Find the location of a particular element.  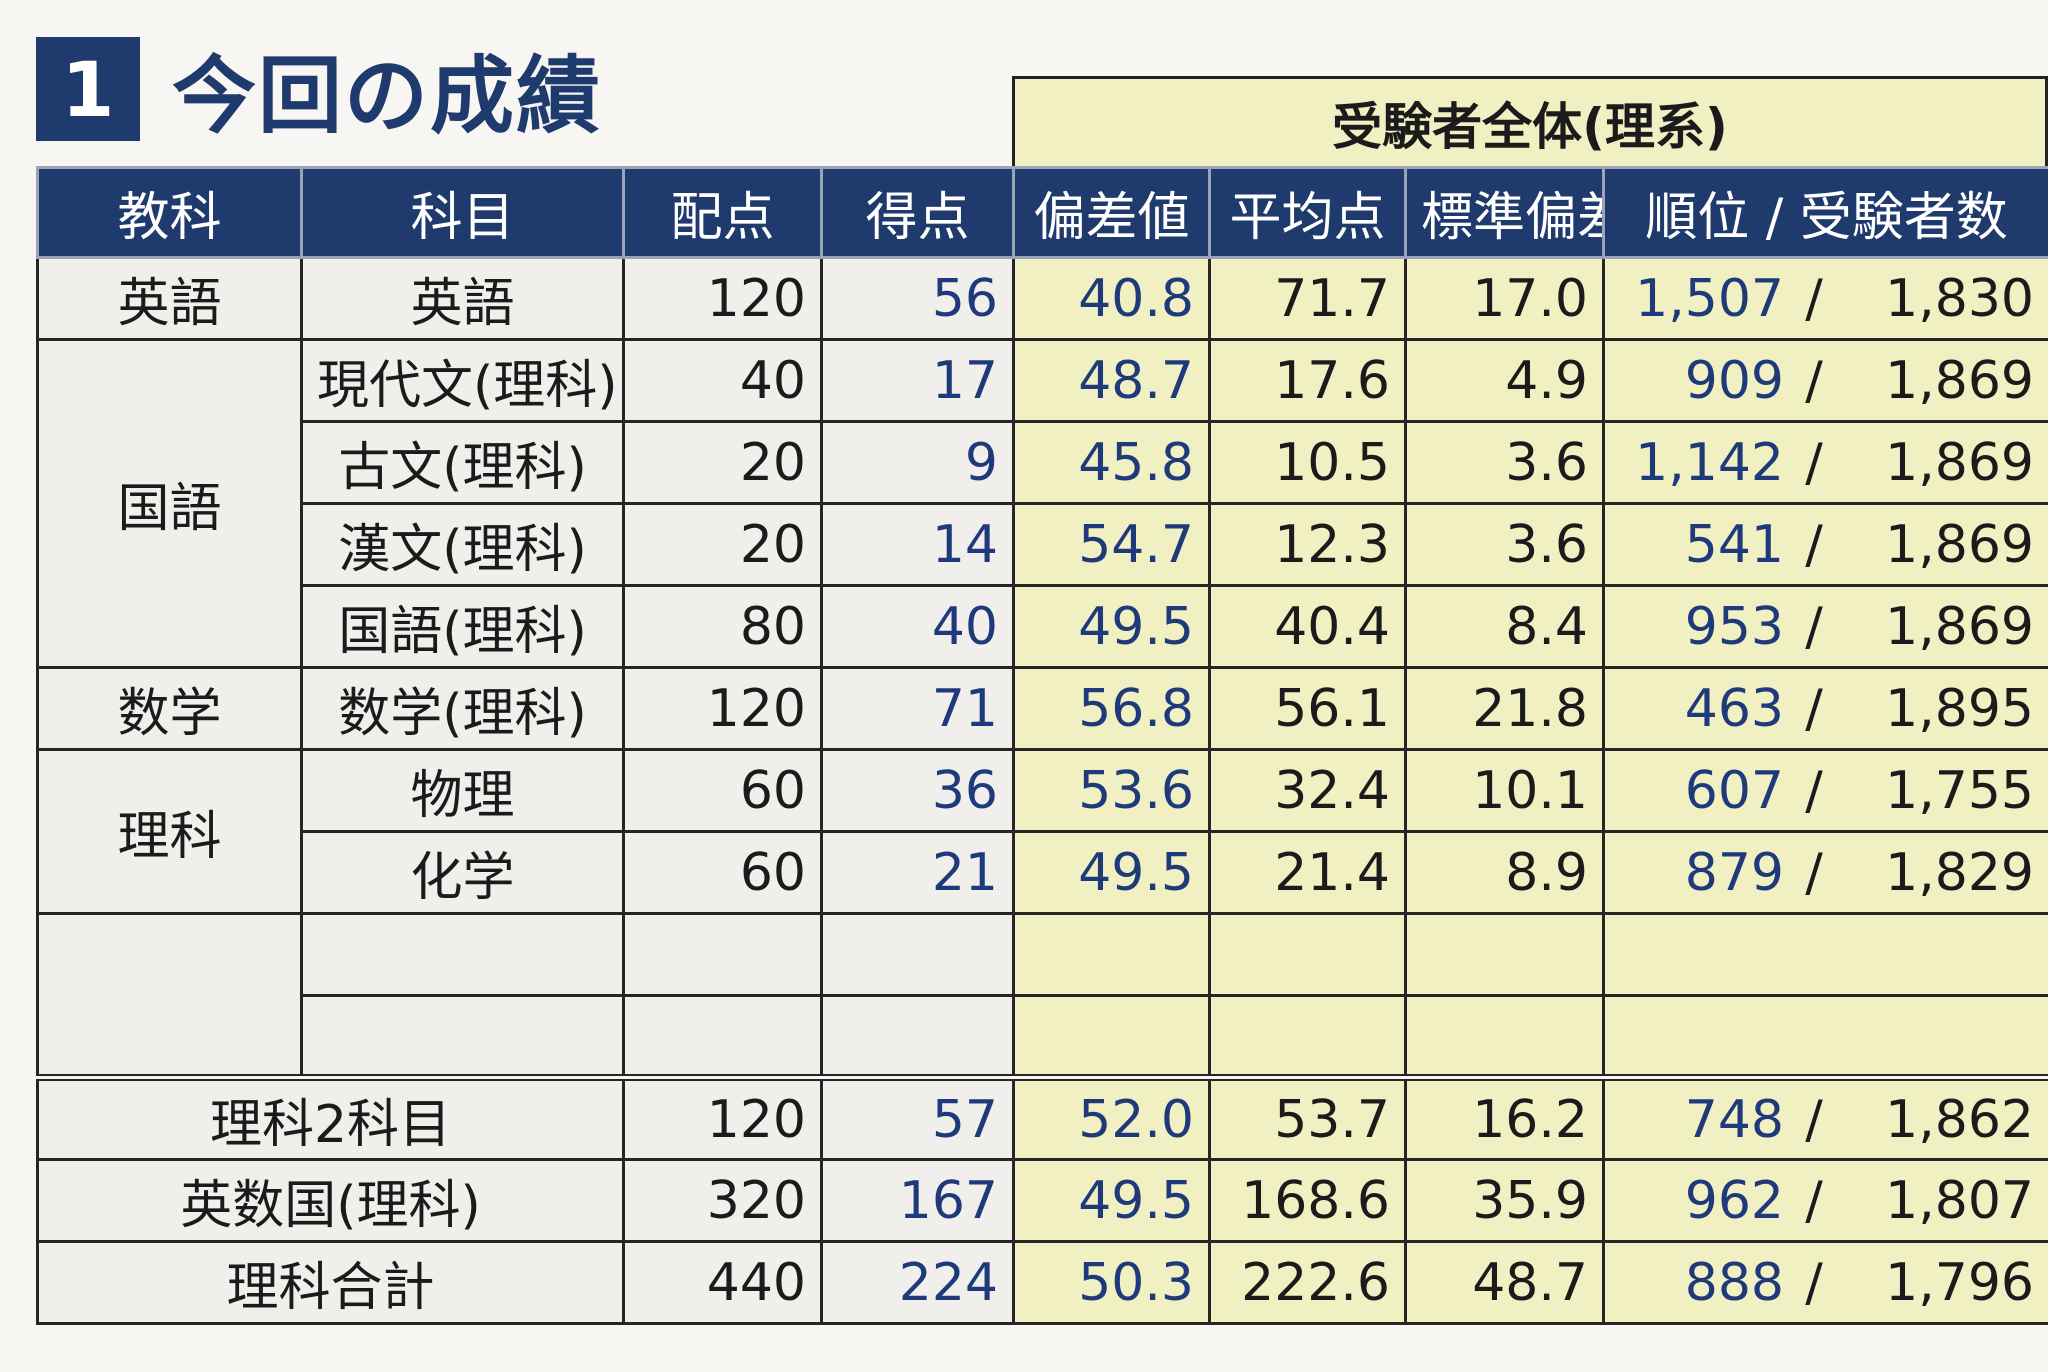

score-cell: 9 is located at coordinates (917, 462).